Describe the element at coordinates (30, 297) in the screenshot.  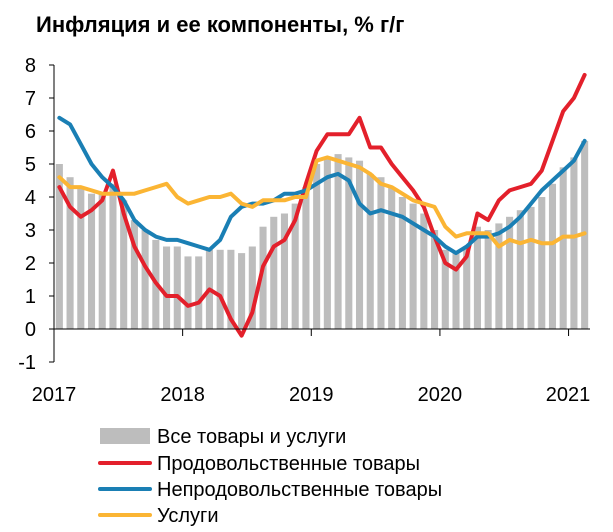
I see `y-tick-label: 1` at that location.